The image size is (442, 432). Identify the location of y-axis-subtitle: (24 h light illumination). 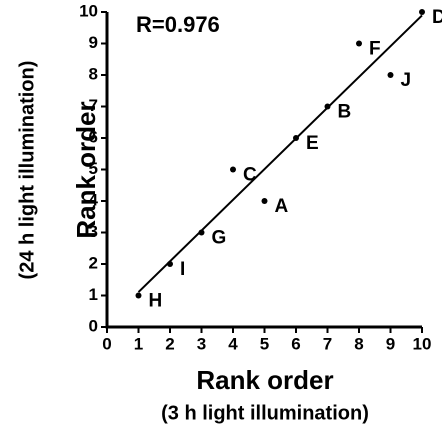
(27, 170).